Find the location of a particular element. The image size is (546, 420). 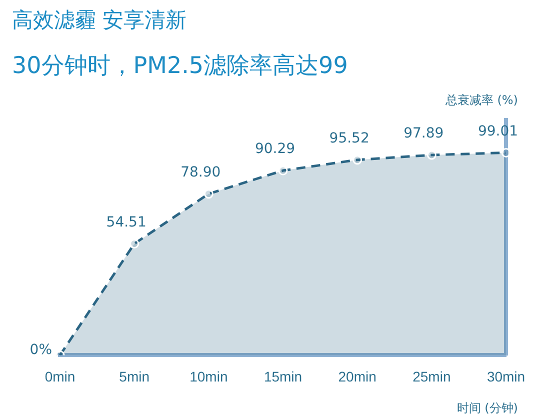

chart-title: 高效滤霾 安享清新 is located at coordinates (99, 20).